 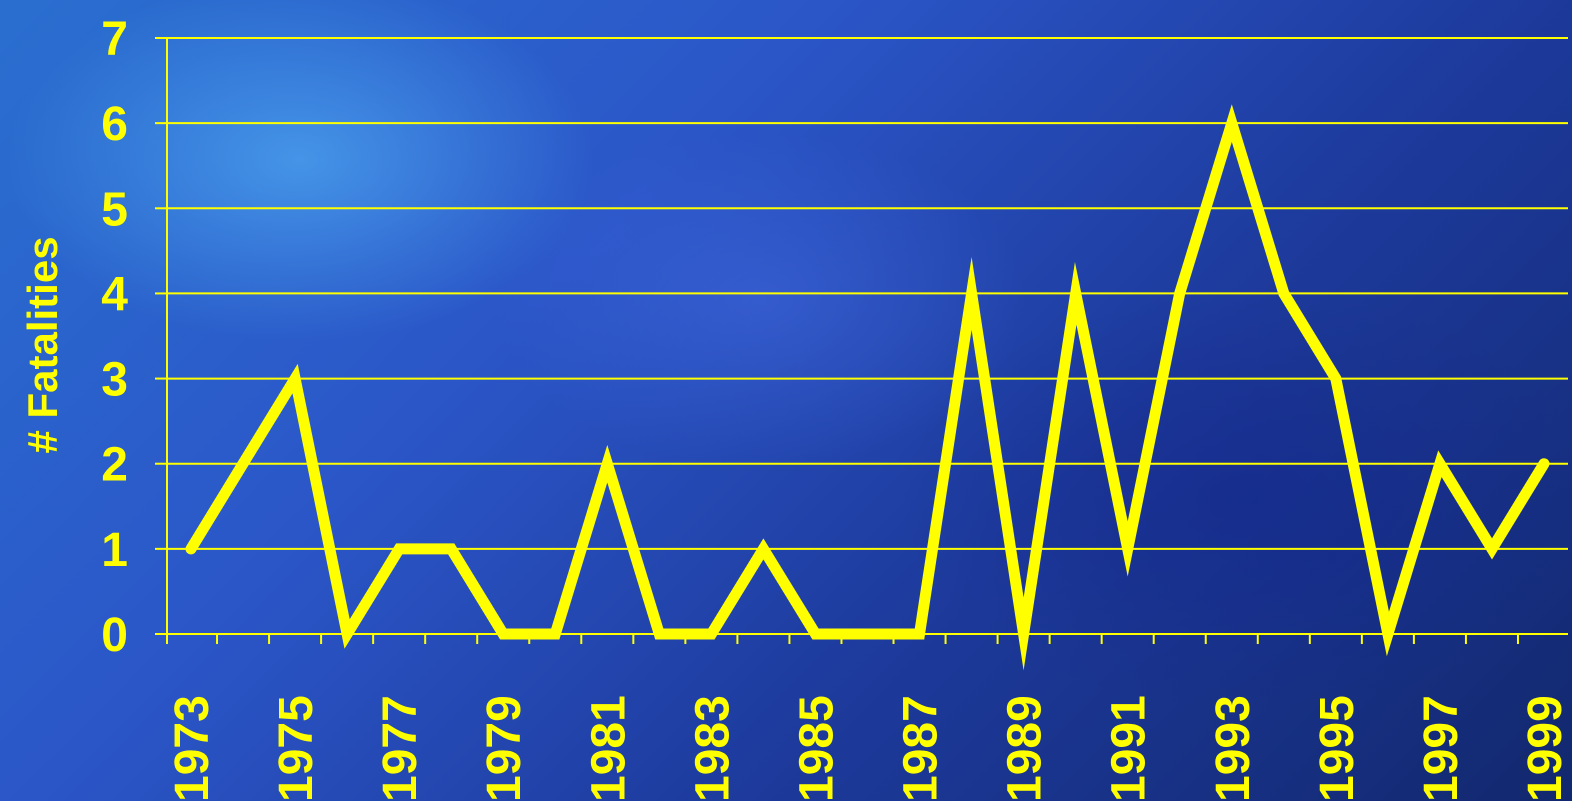 What do you see at coordinates (608, 748) in the screenshot?
I see `x-tick-label: 1981` at bounding box center [608, 748].